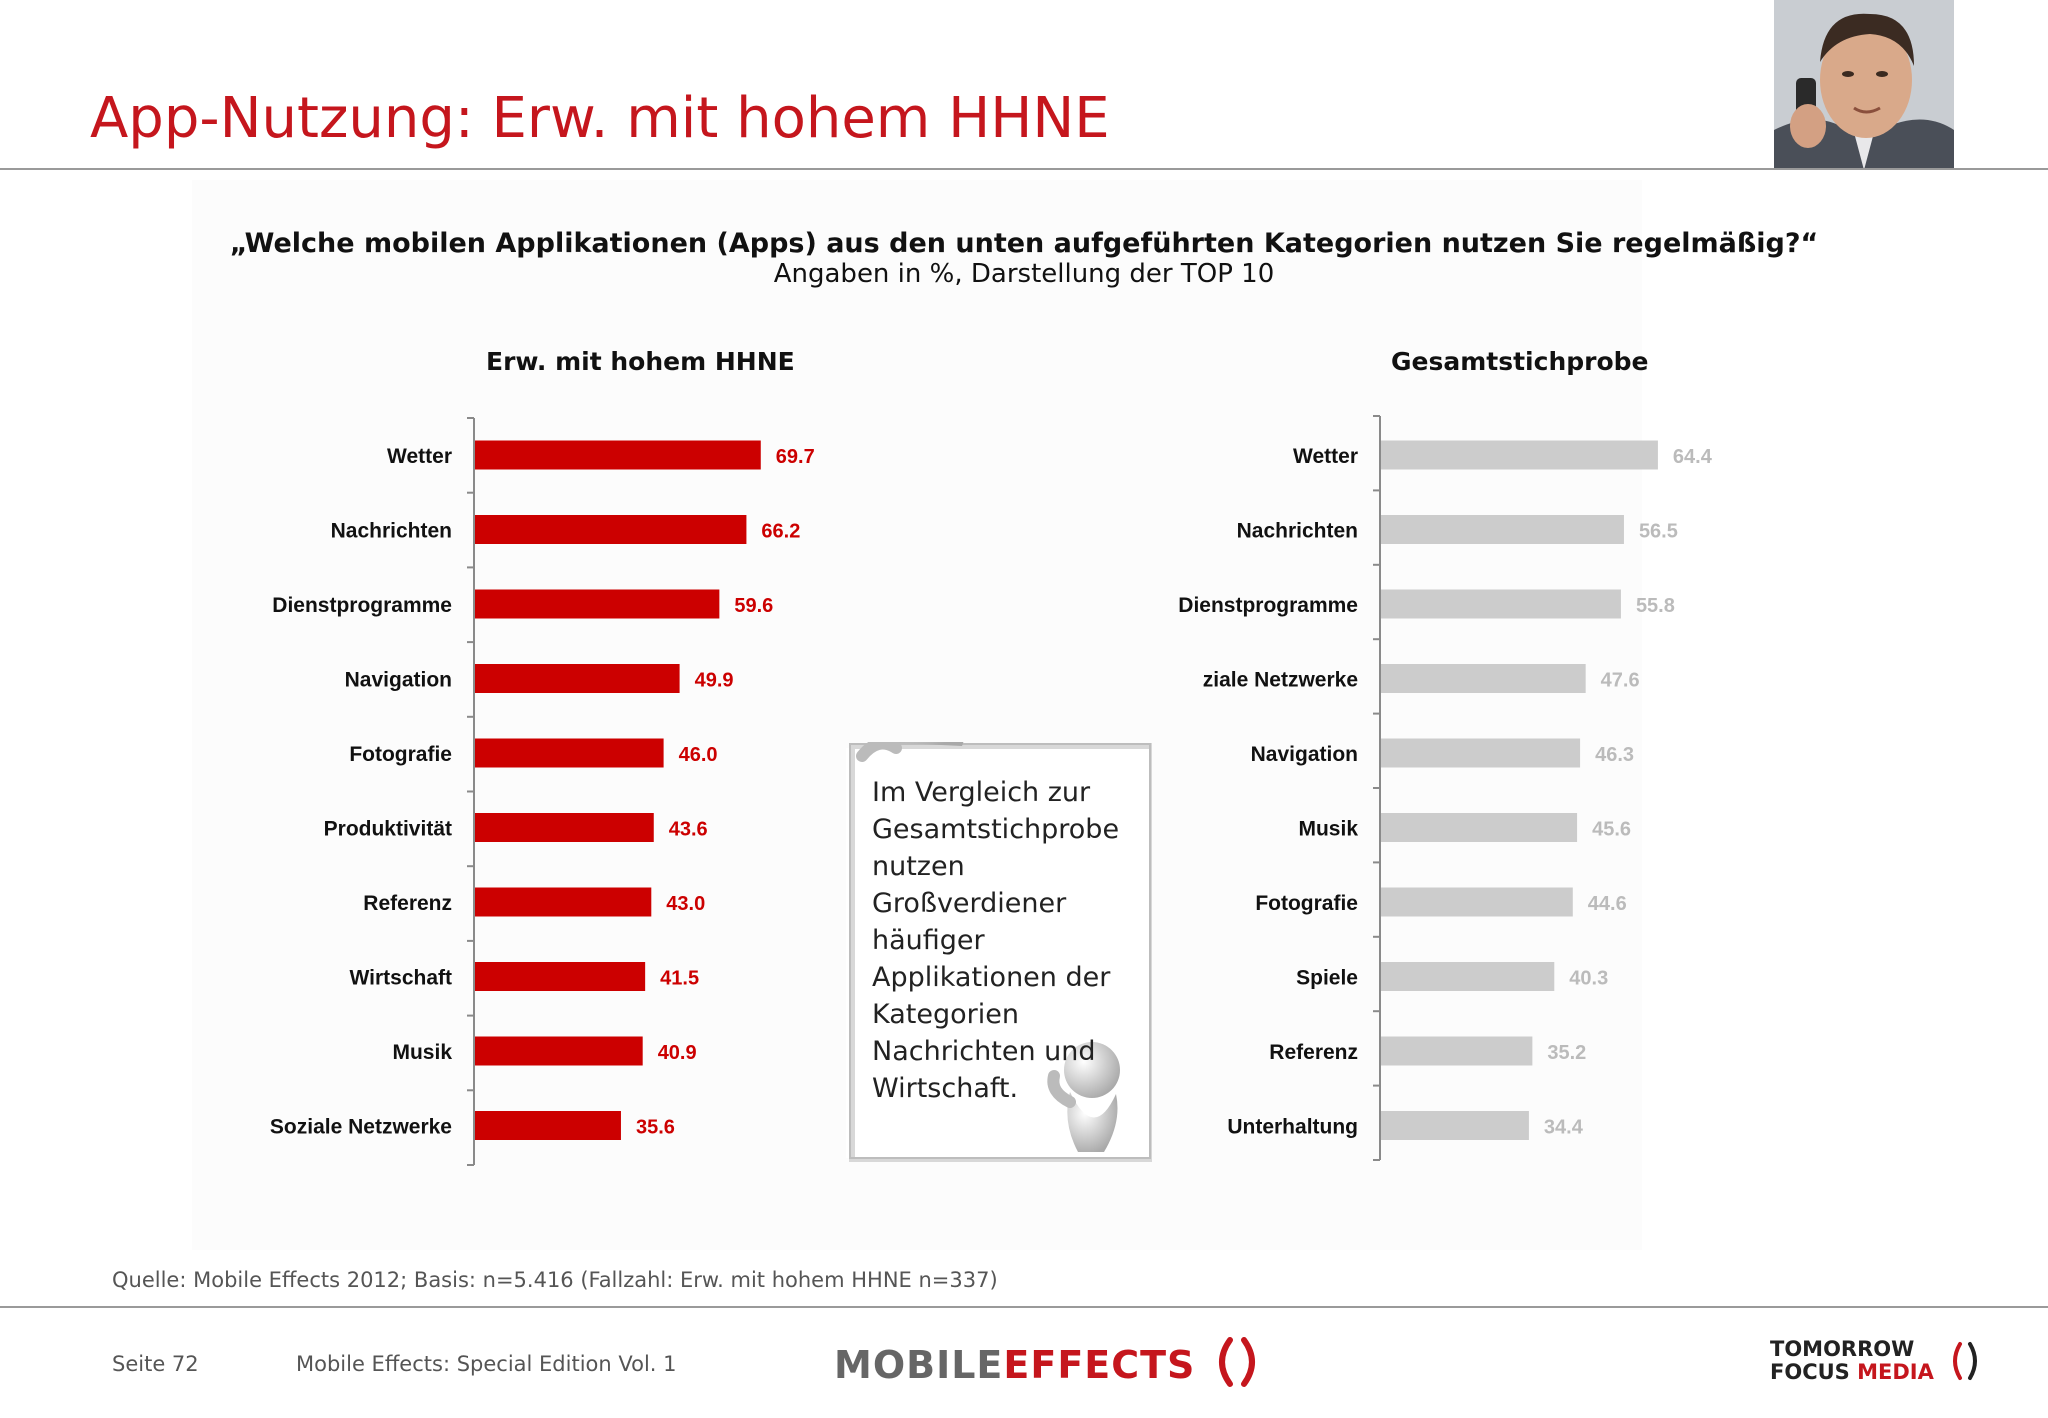  Describe the element at coordinates (655, 1128) in the screenshot. I see `data-label: 35.6` at that location.